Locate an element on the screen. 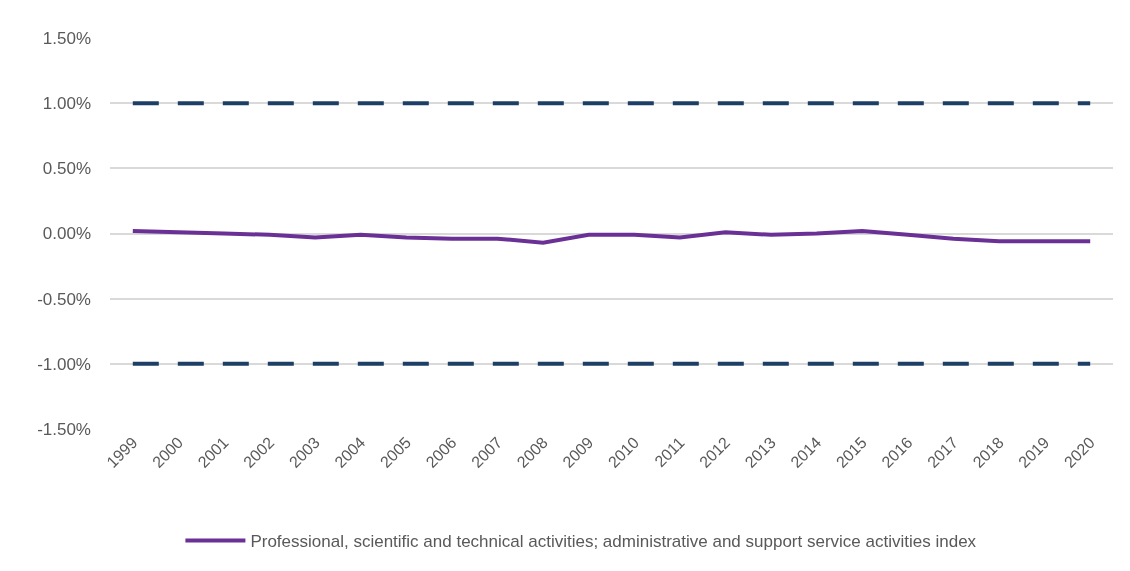  y-tick-label: -1.50% is located at coordinates (64, 429).